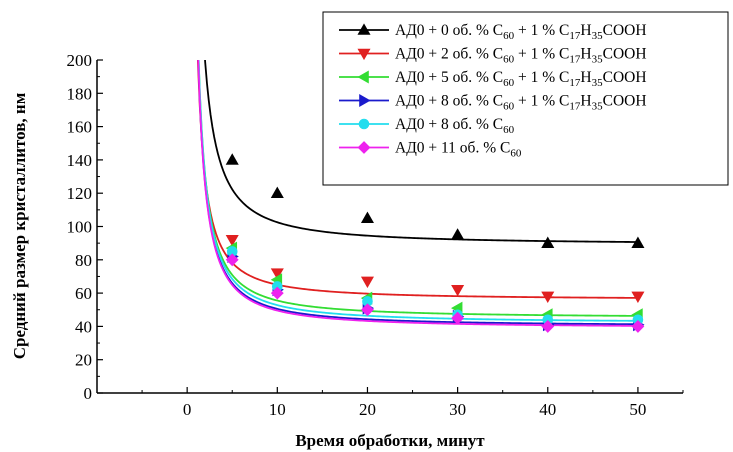  I want to click on legend-entry: АД0 + 11 об. % C60, so click(458, 150).